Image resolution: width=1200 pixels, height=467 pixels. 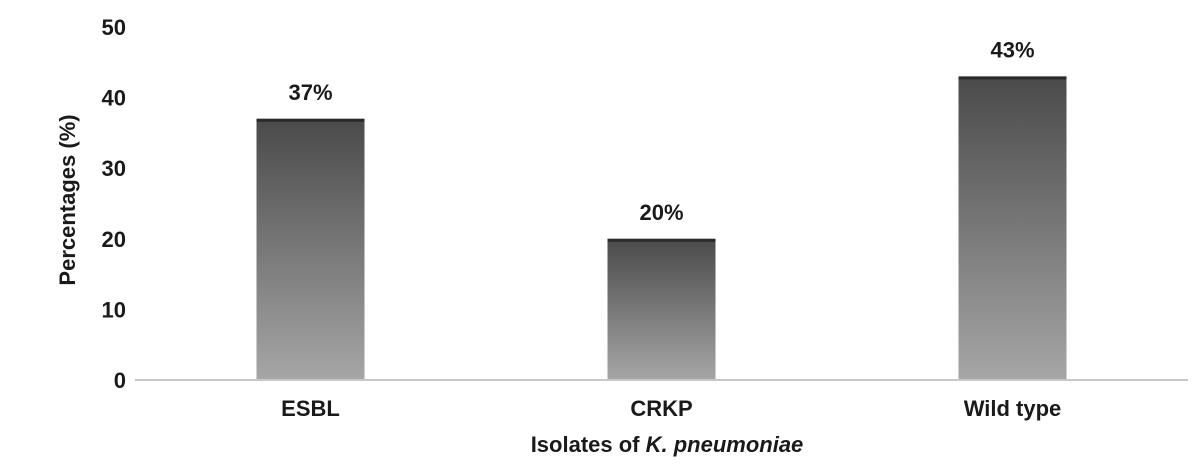 What do you see at coordinates (114, 204) in the screenshot?
I see `y-axis-ticks: 0 10 20 30 40 50` at bounding box center [114, 204].